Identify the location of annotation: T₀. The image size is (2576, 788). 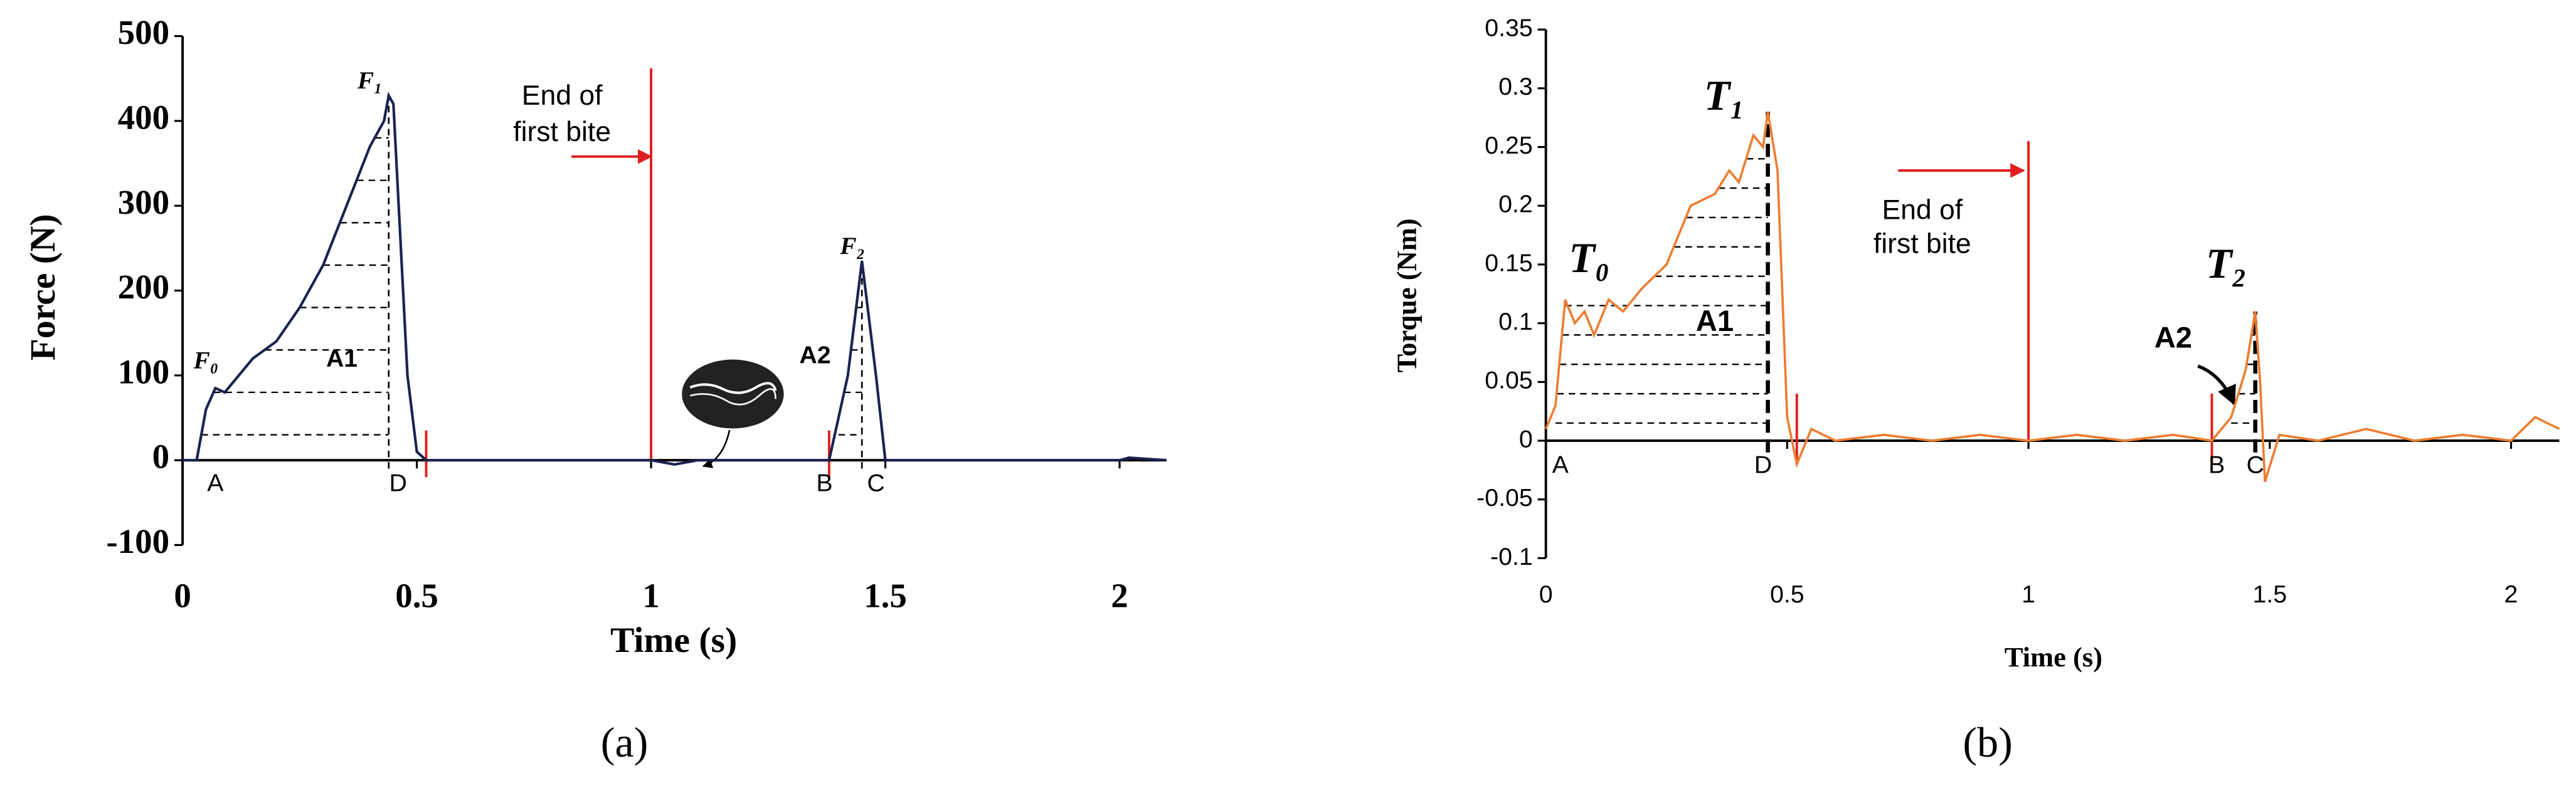
(1589, 257).